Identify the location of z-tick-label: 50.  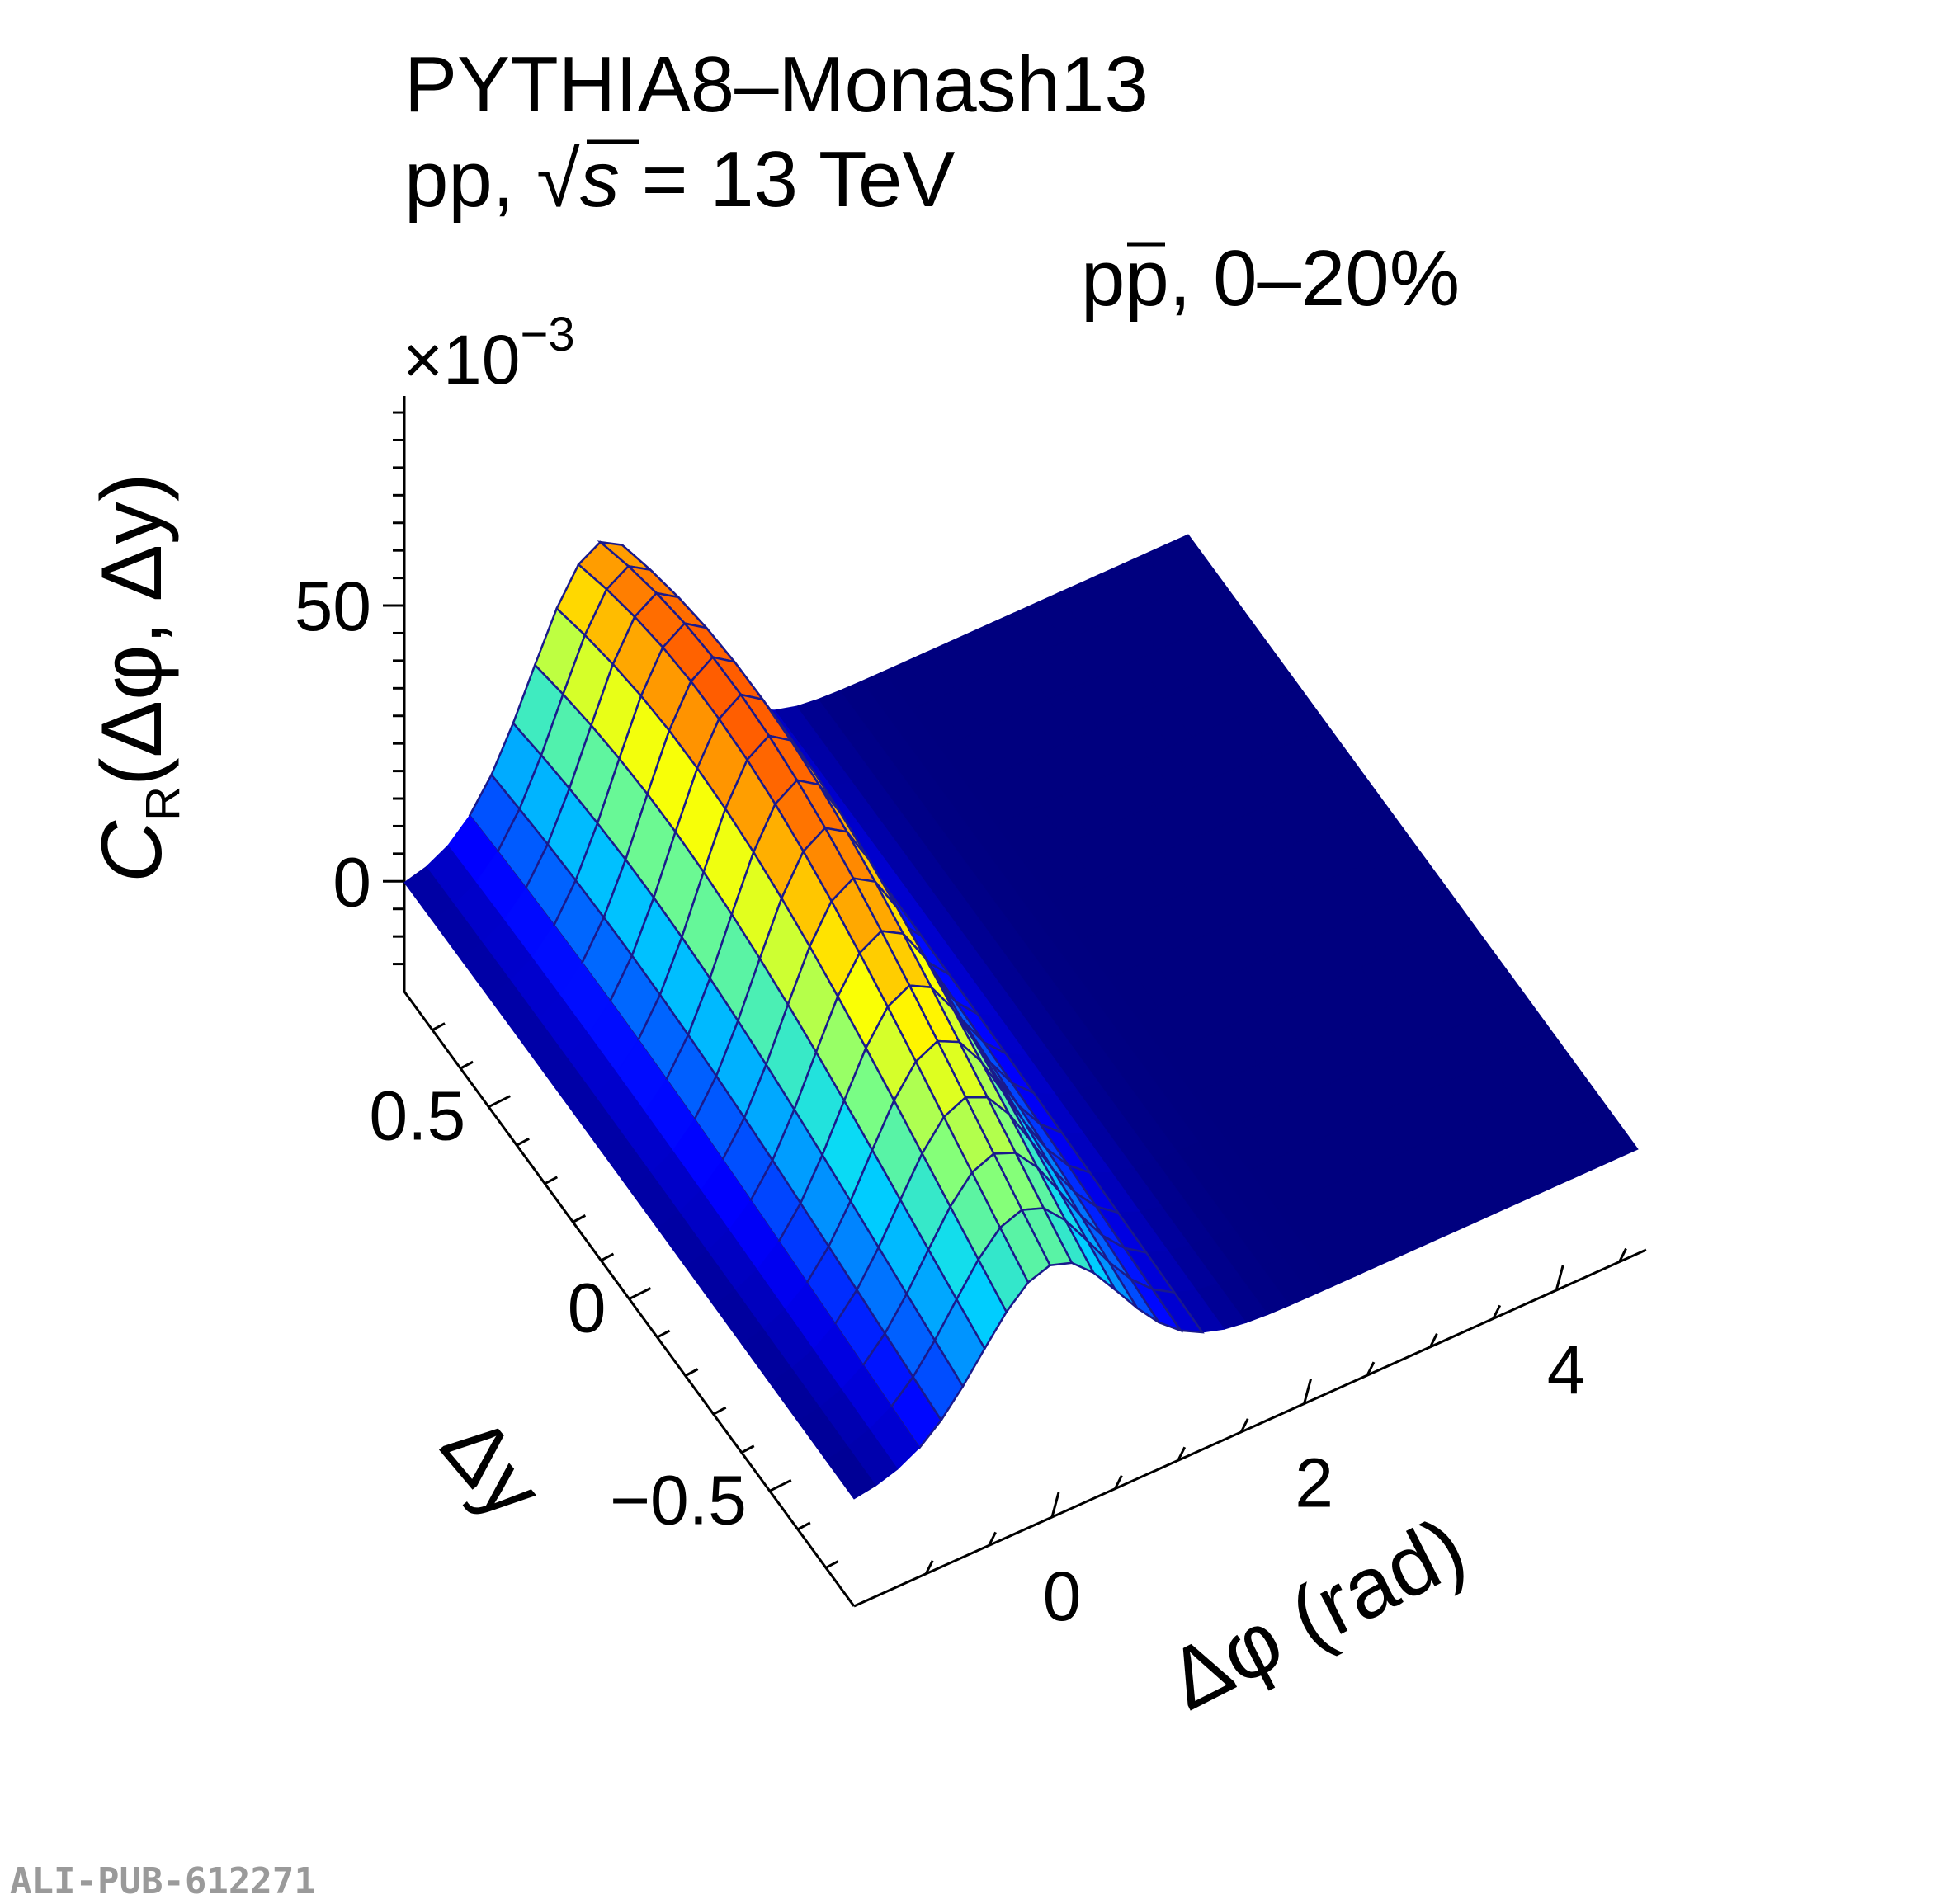
(333, 606).